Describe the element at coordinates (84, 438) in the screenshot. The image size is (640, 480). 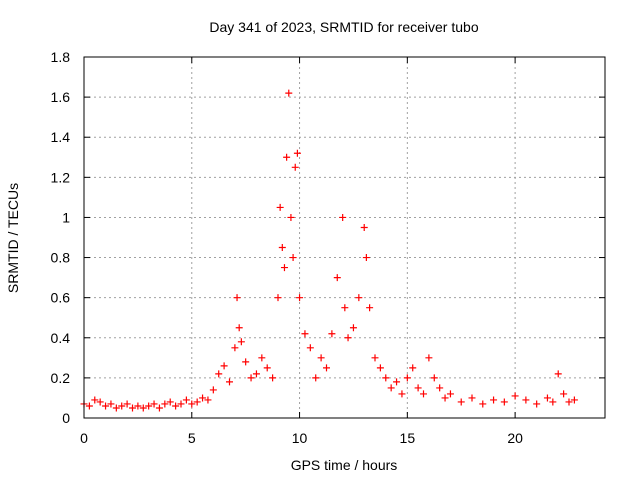
I see `x-tick-label: 0` at that location.